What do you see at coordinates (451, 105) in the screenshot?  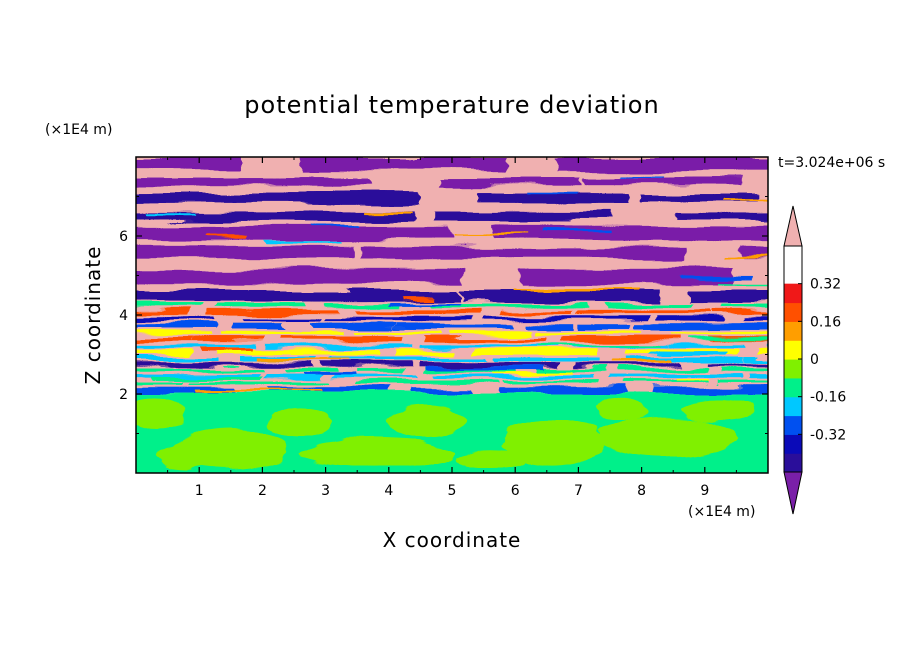 I see `chart-title: potential temperature deviation` at bounding box center [451, 105].